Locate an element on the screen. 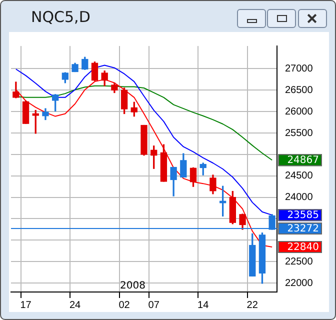  y-tick-label: 26000 is located at coordinates (299, 112).